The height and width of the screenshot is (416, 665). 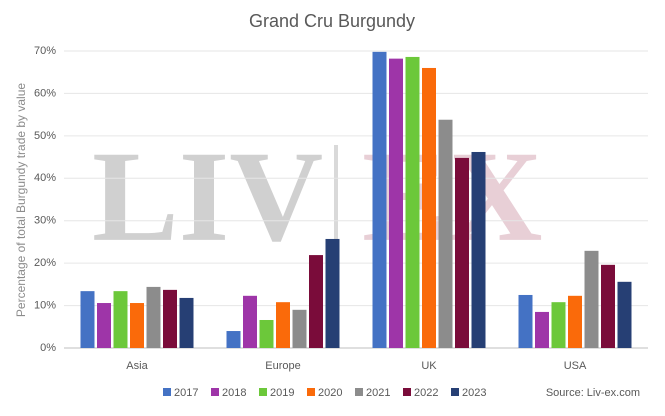 I want to click on legend-label: 2019, so click(x=282, y=393).